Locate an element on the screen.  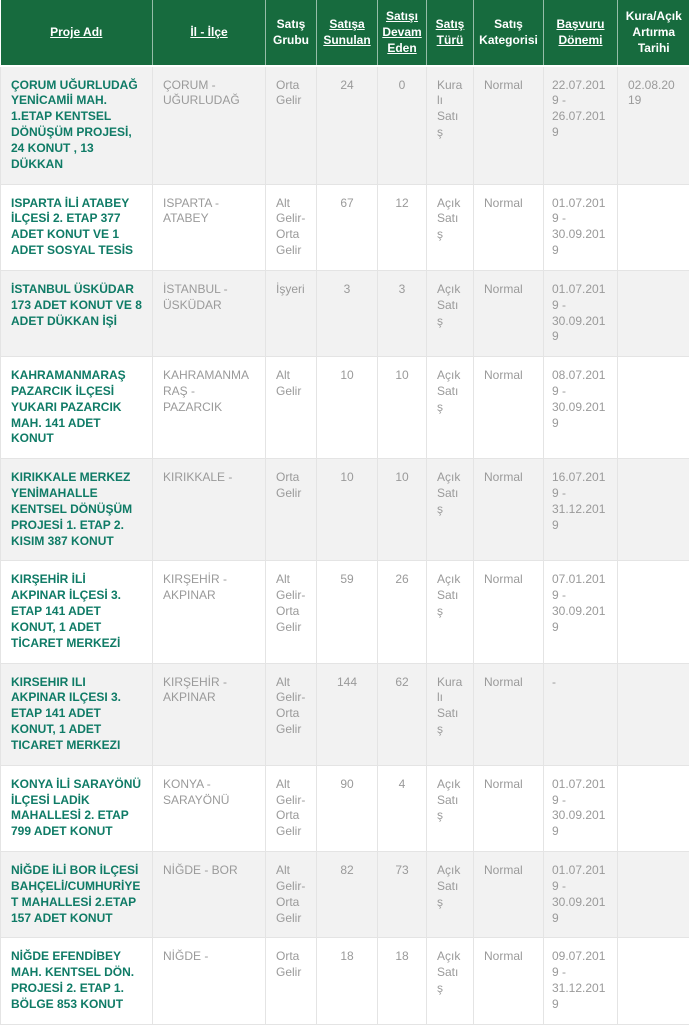
sort-link-basvuru-donemi: Başvuru Dönemi is located at coordinates (580, 32).